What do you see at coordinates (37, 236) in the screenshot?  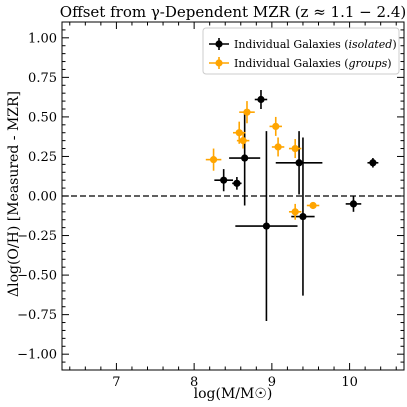 I see `y-tick-label: −0.25` at bounding box center [37, 236].